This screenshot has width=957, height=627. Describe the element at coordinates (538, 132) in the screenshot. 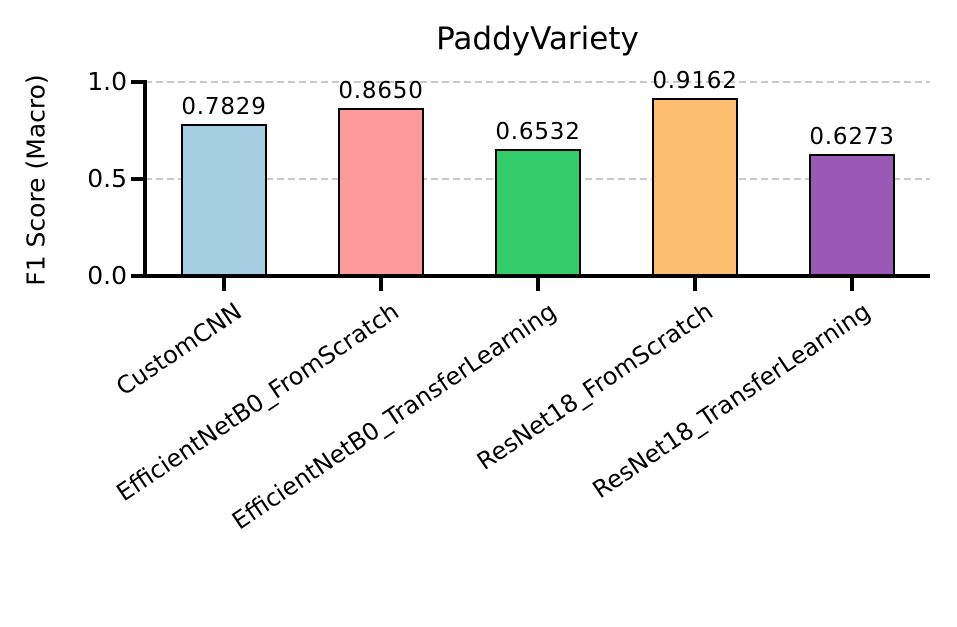

I see `bar-value-label: 0.6532` at that location.